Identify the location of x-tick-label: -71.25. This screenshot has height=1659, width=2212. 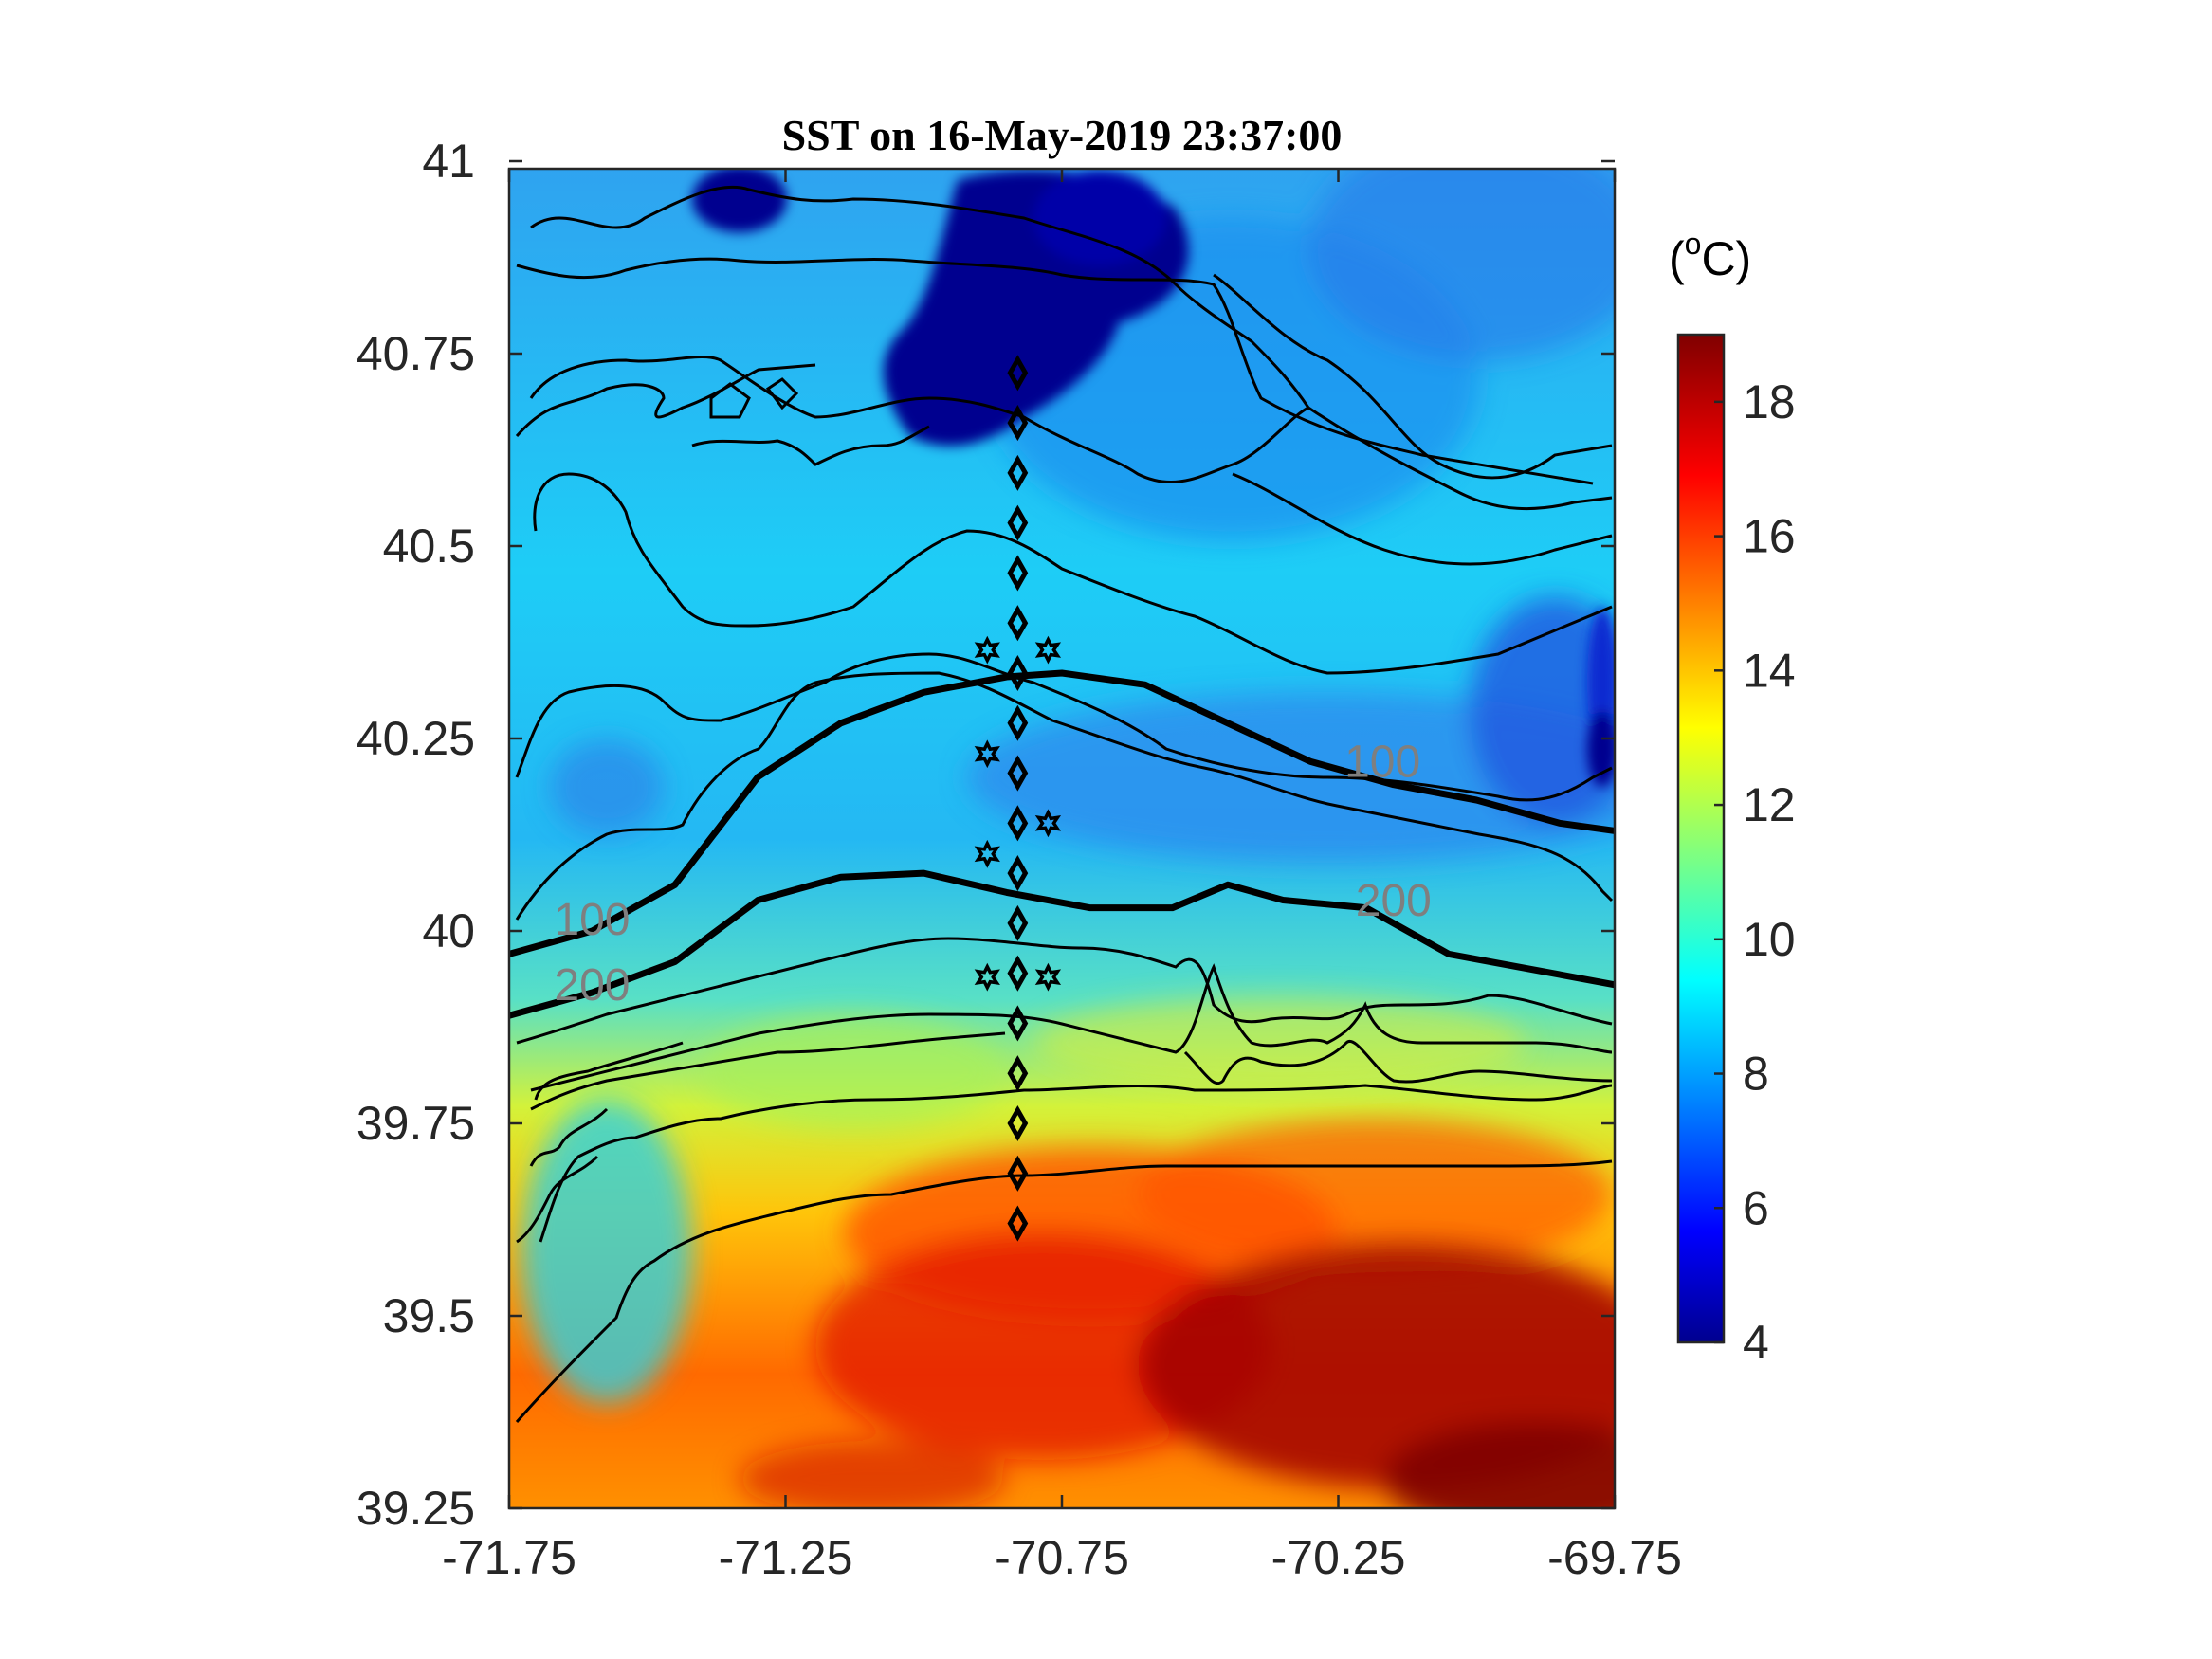
(786, 1557).